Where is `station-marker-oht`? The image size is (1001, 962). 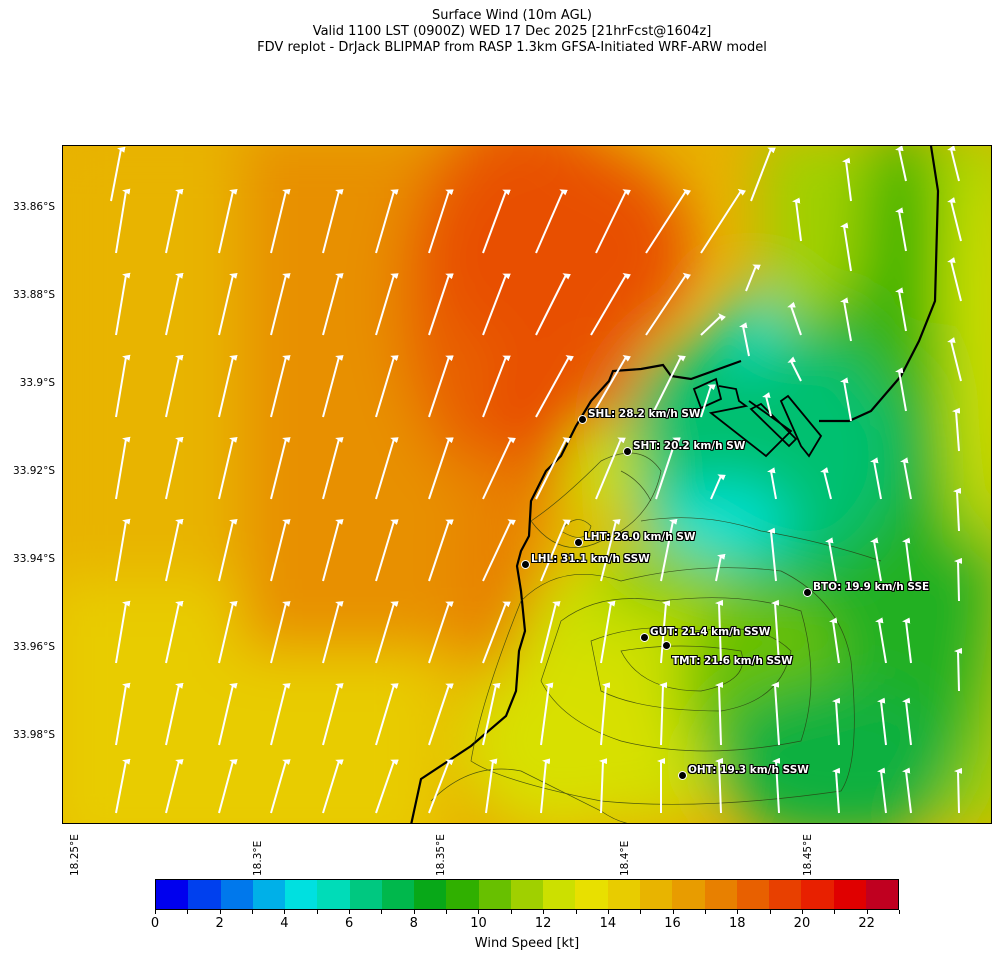
station-marker-oht is located at coordinates (682, 775).